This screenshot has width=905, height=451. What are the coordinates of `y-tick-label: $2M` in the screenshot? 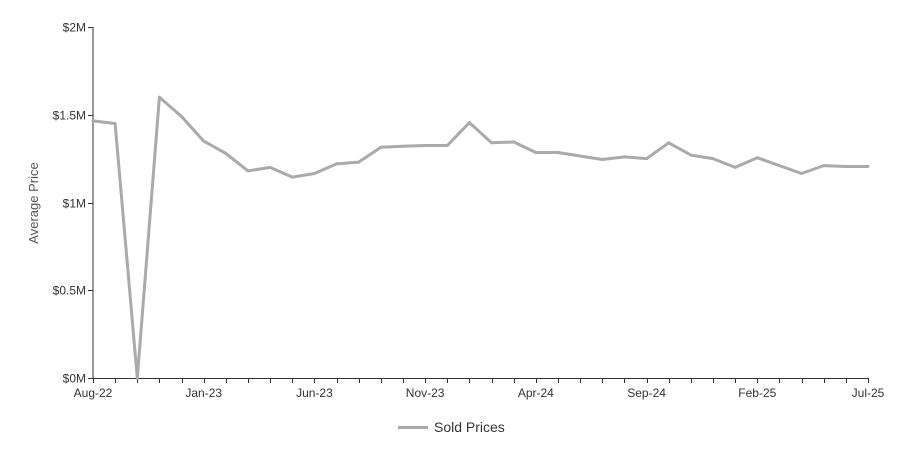 It's located at (74, 28).